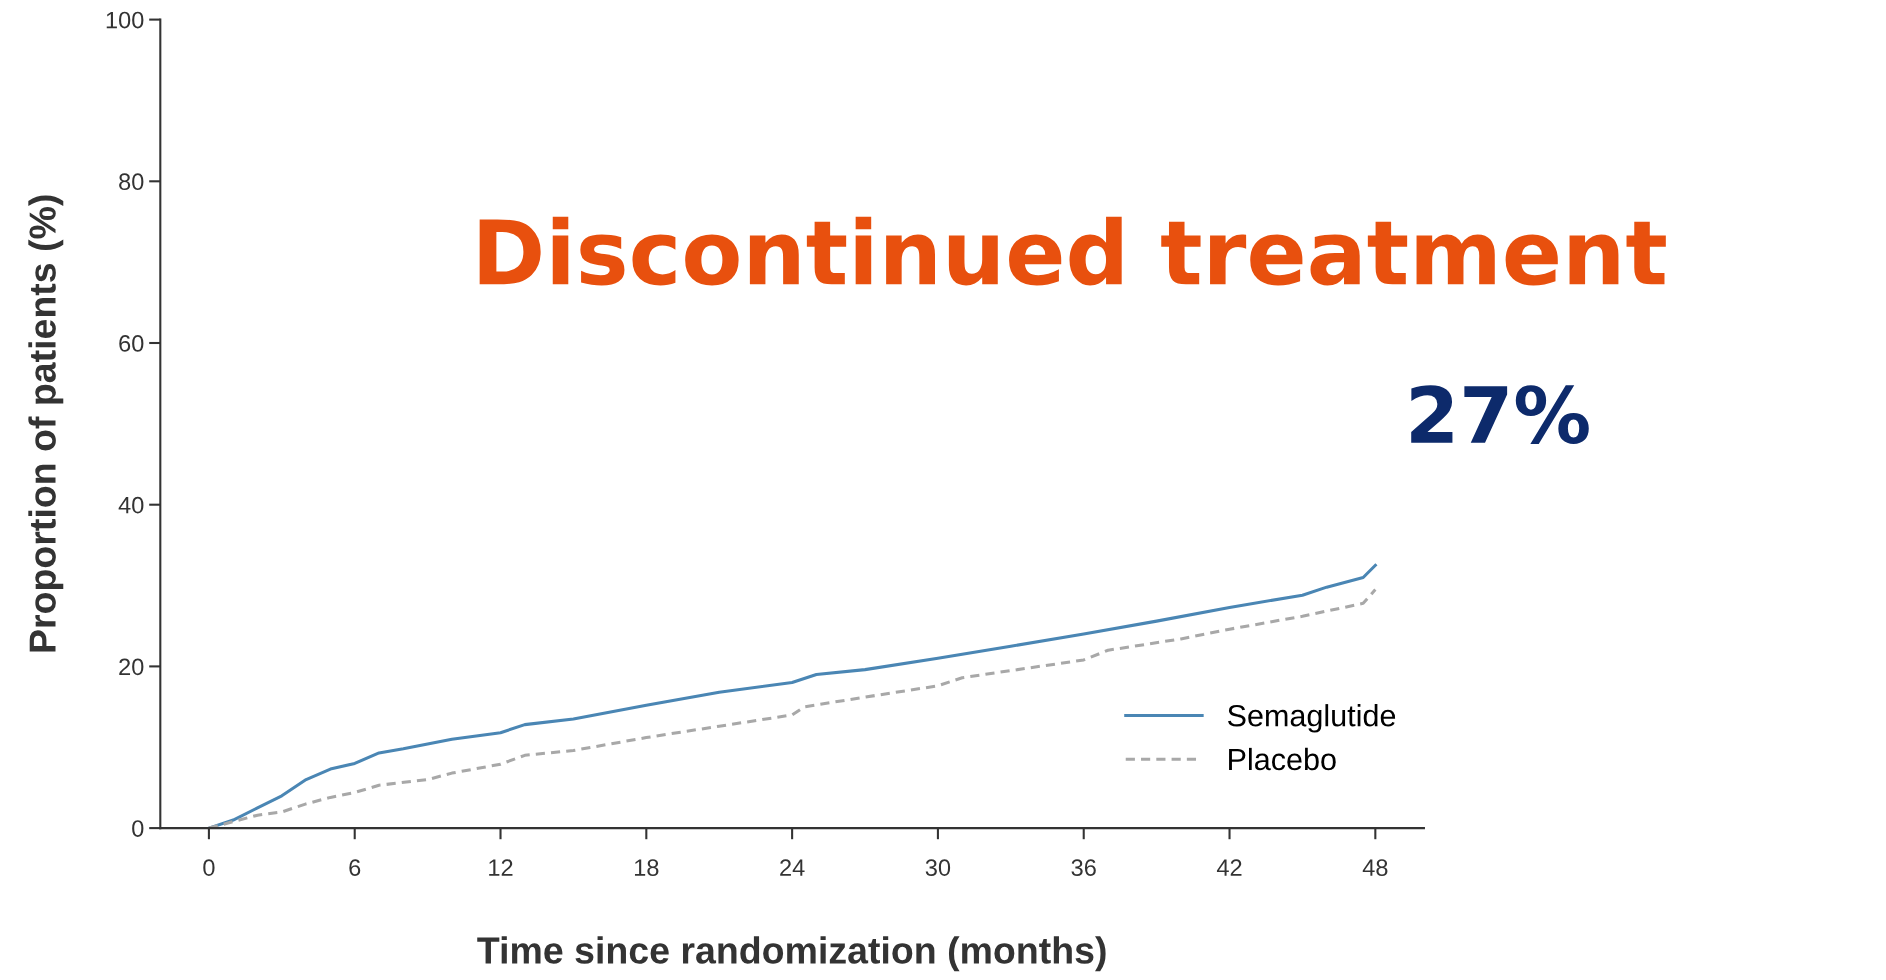 This screenshot has height=980, width=1886. Describe the element at coordinates (501, 867) in the screenshot. I see `x-tick-label: 12` at that location.